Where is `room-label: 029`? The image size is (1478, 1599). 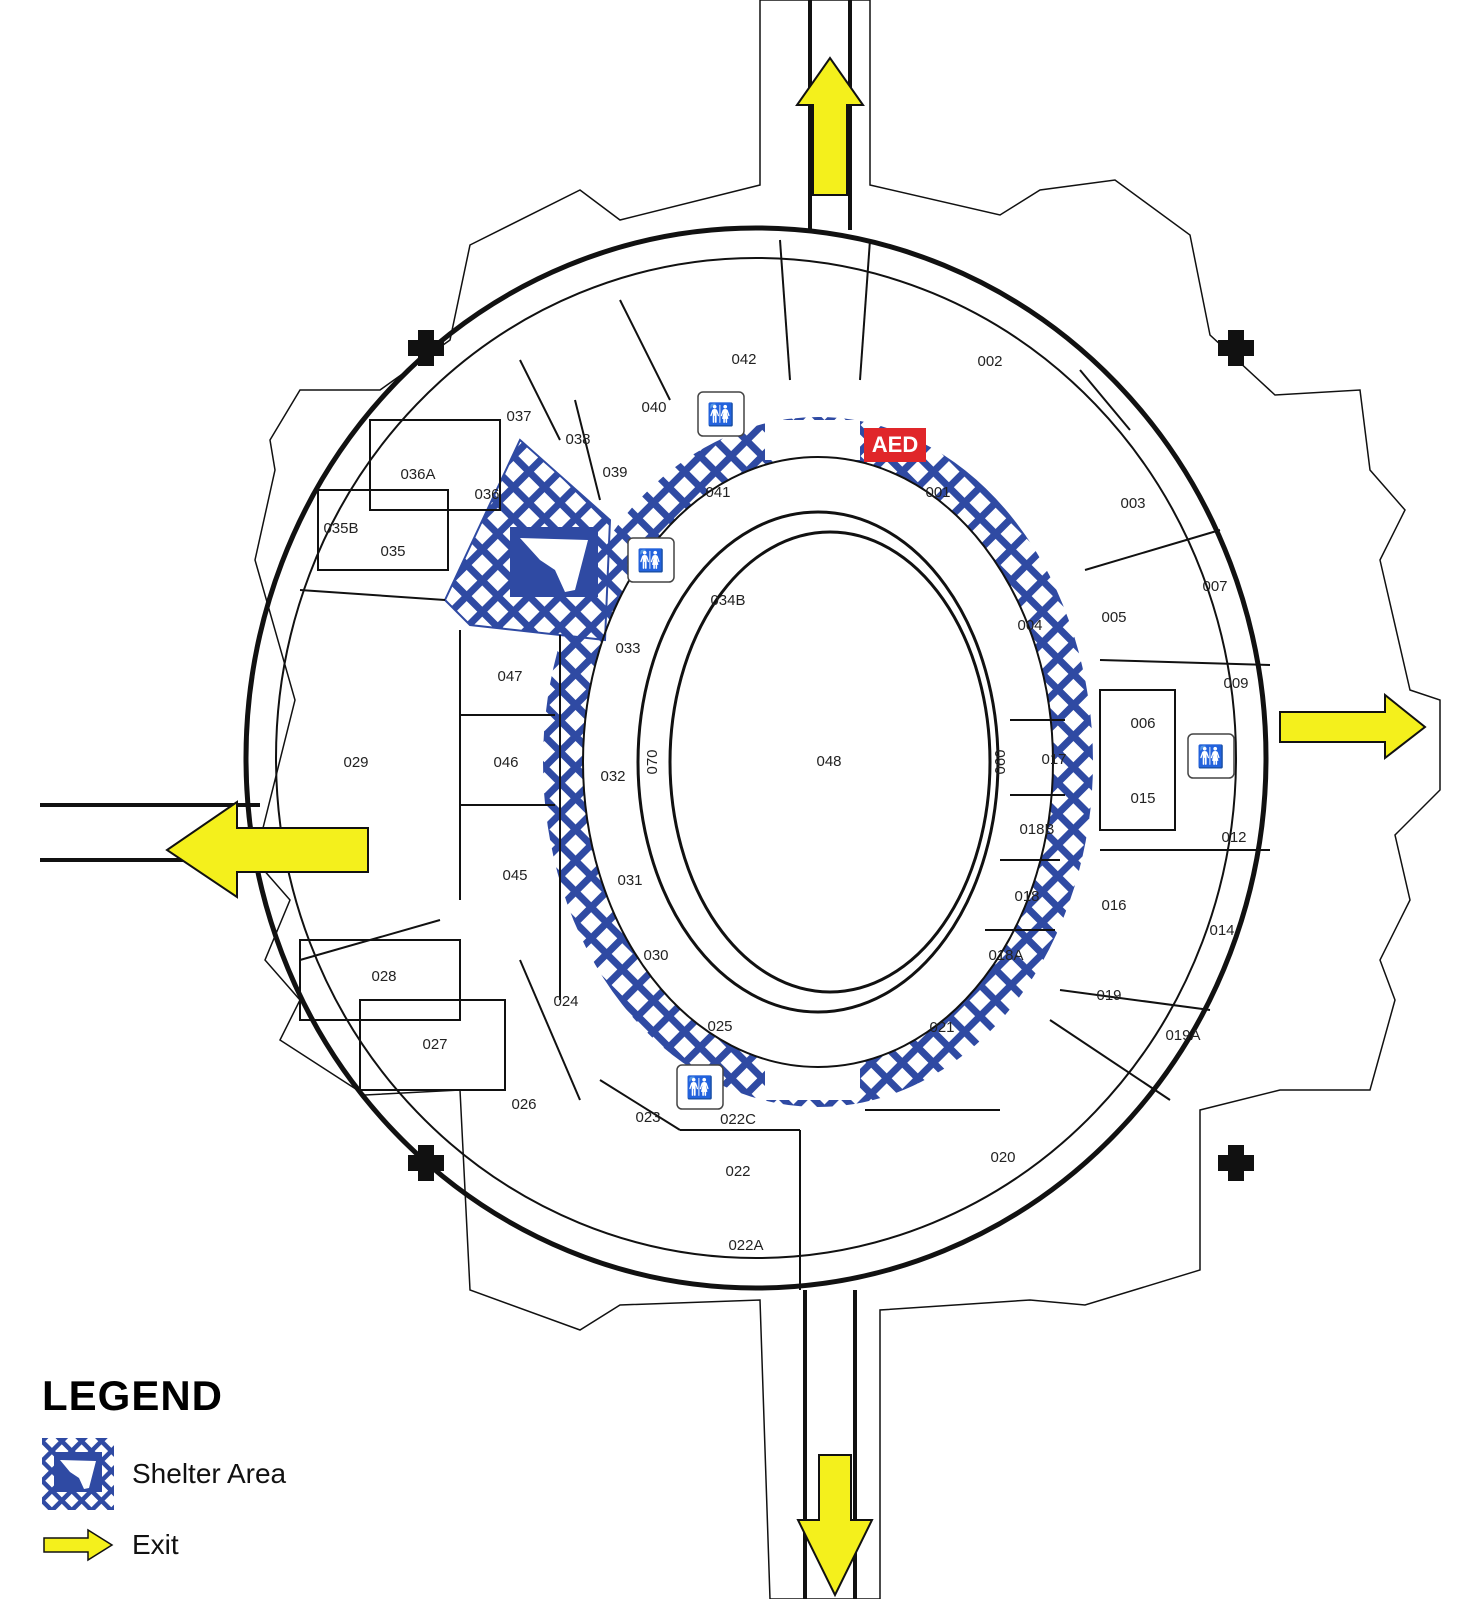
room-label: 029 is located at coordinates (355, 762).